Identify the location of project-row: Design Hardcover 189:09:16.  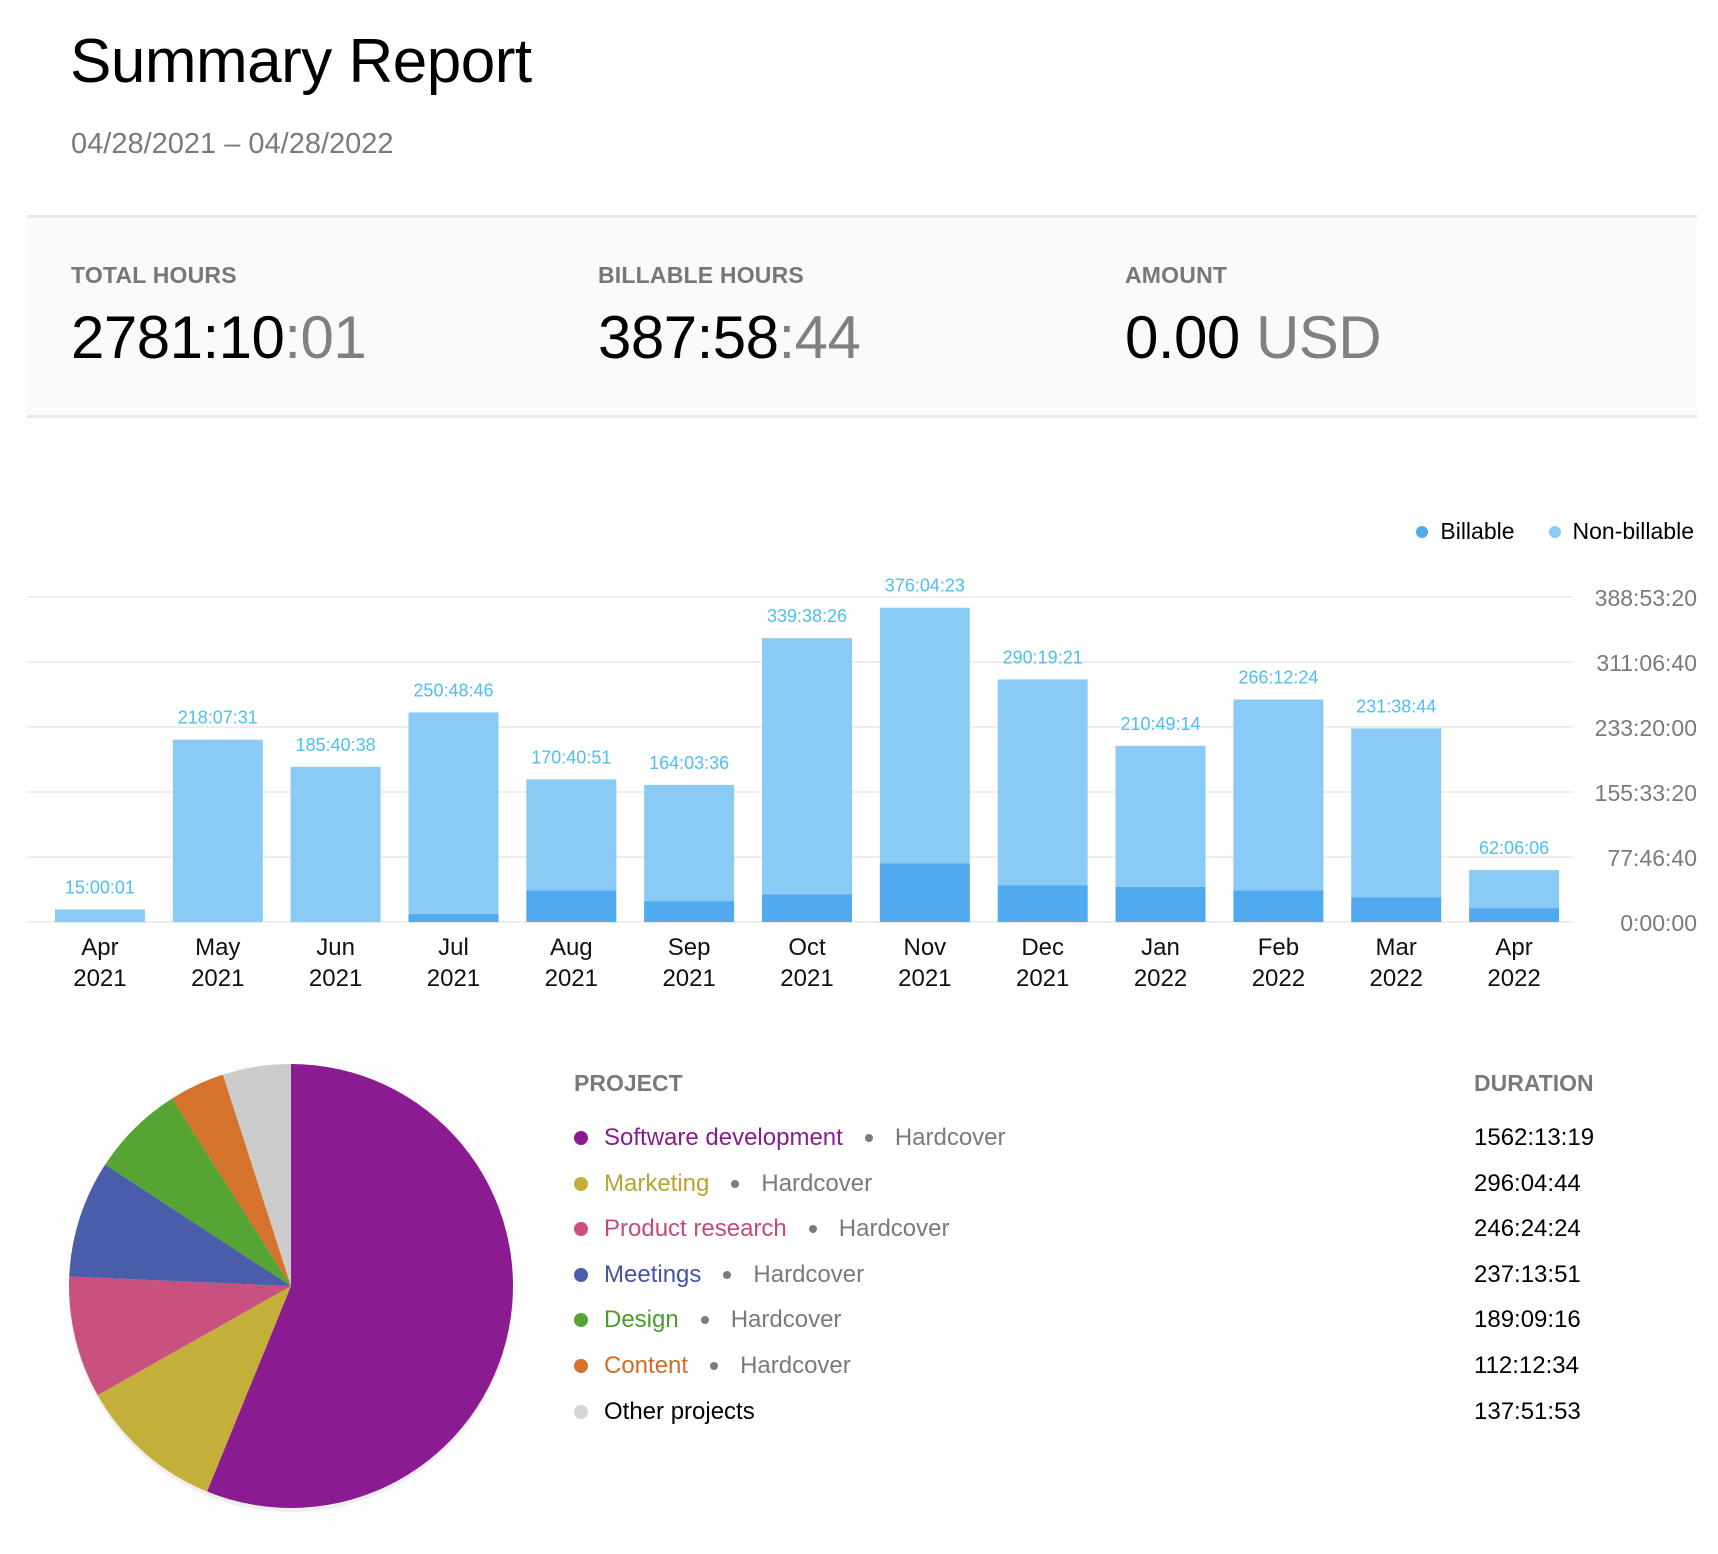
(1139, 1320).